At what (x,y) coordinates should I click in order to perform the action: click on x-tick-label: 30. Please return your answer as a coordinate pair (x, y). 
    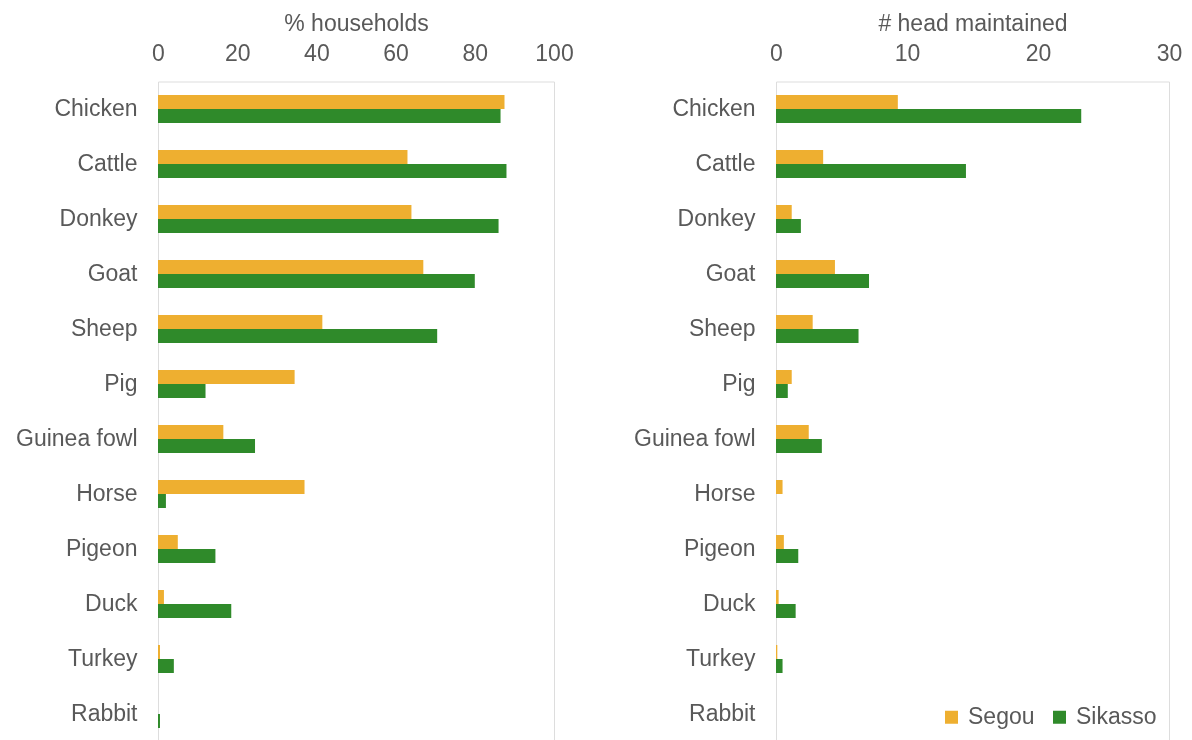
    Looking at the image, I should click on (1169, 52).